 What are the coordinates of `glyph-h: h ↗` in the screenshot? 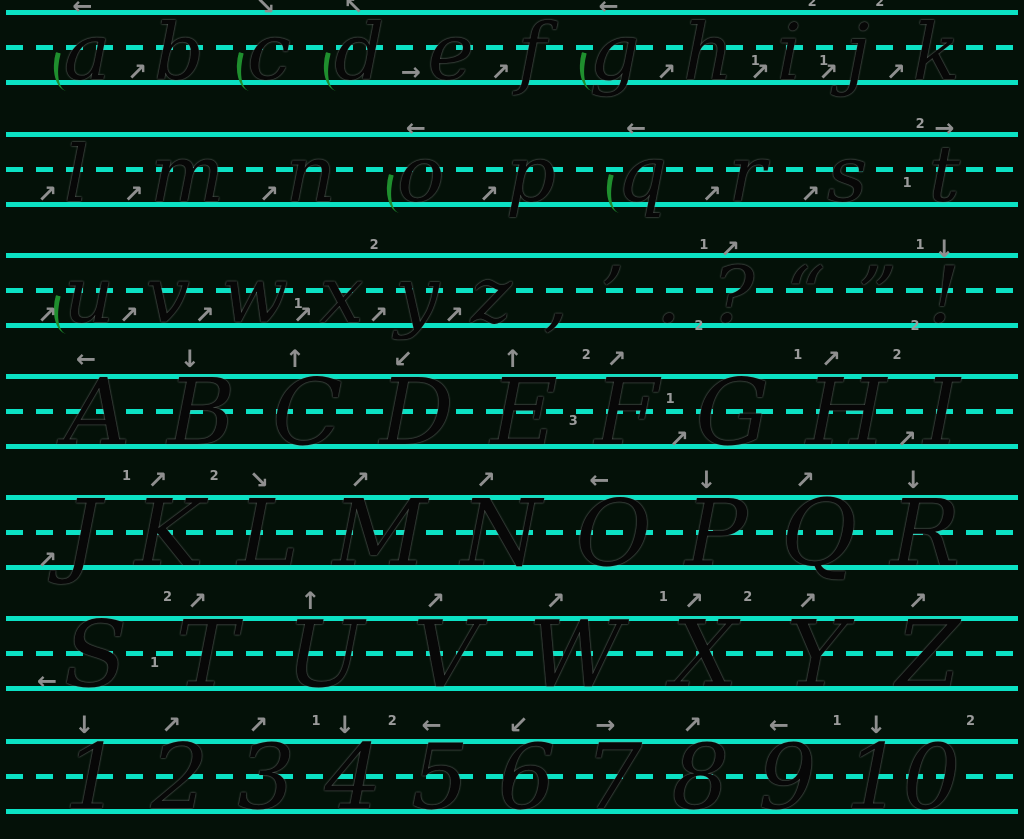 It's located at (694, 53).